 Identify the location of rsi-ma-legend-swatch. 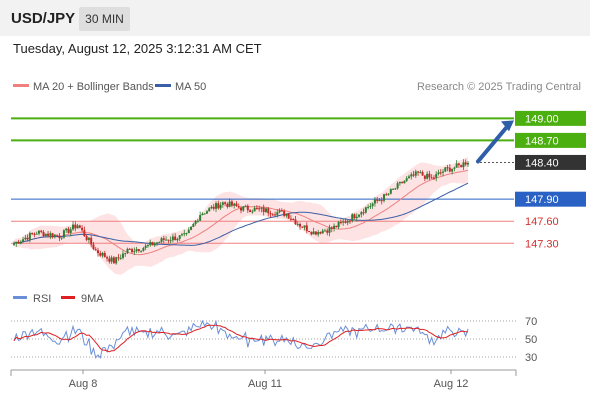
(68, 297).